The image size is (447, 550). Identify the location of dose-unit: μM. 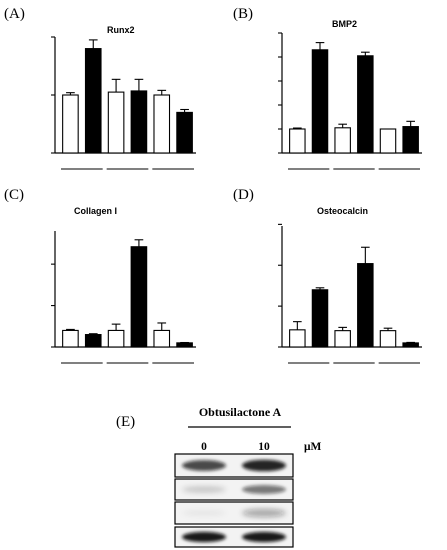
(313, 447).